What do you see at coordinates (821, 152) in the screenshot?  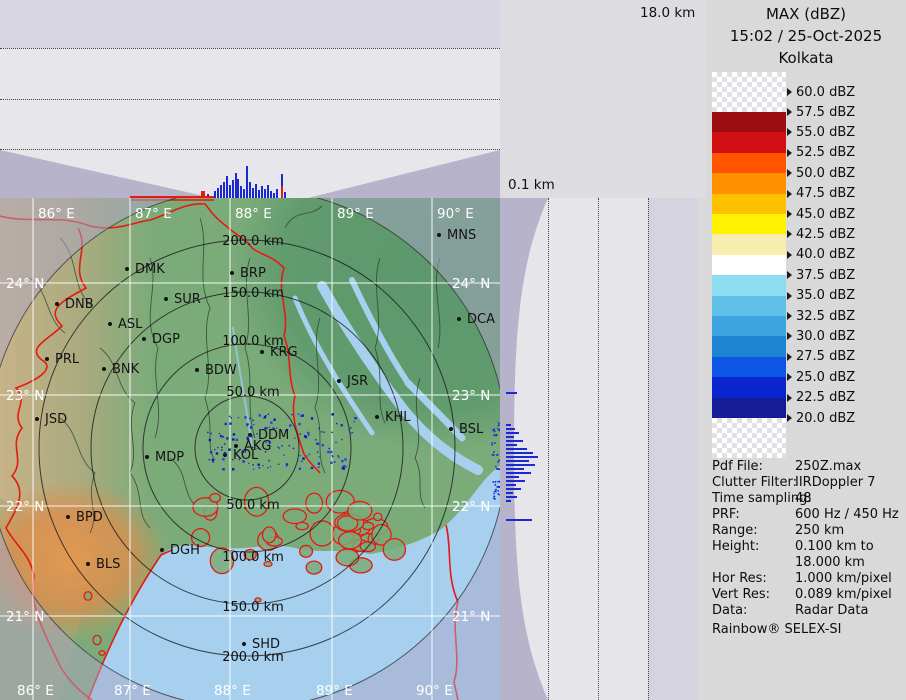 I see `colorbar-tick: 52.5 dBZ` at bounding box center [821, 152].